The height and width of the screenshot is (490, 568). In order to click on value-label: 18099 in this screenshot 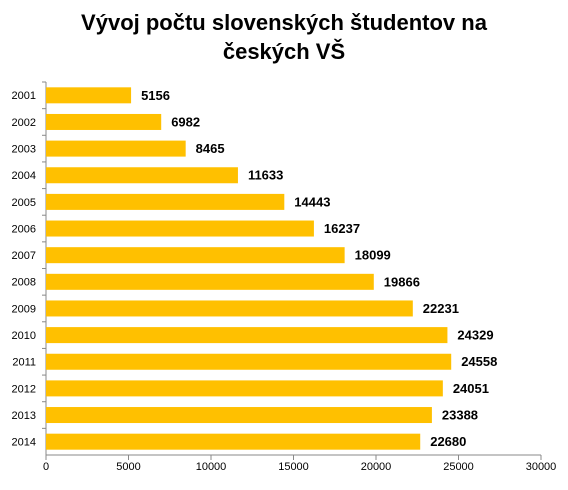, I will do `click(373, 255)`.